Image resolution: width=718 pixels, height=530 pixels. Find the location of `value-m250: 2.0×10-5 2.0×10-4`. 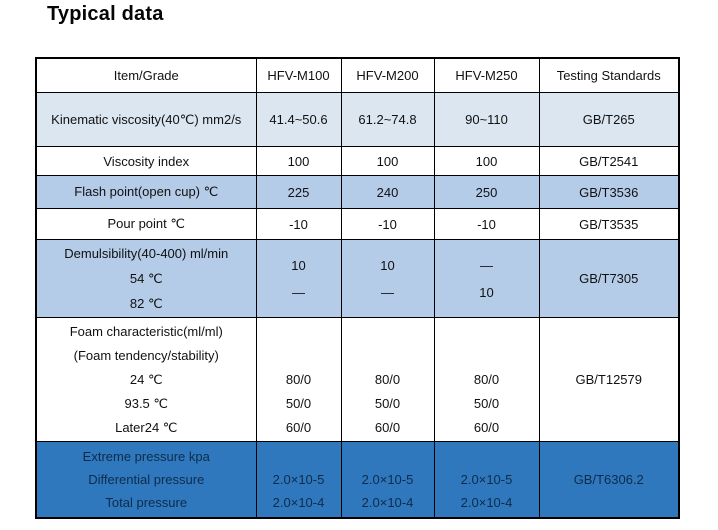

value-m250: 2.0×10-5 2.0×10-4 is located at coordinates (486, 480).